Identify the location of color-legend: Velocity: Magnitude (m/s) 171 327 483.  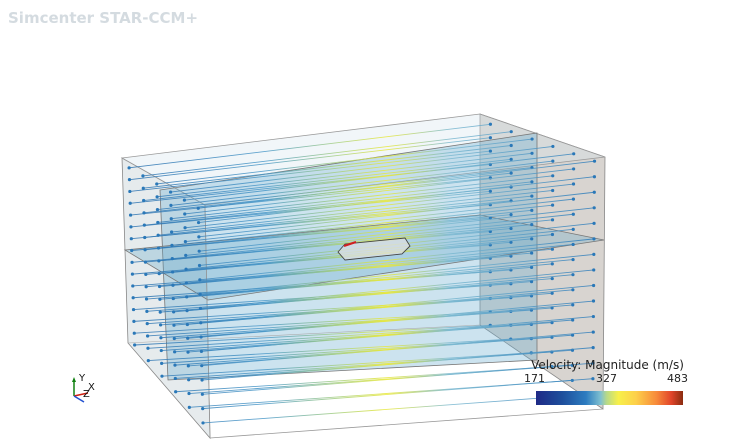
(610, 381).